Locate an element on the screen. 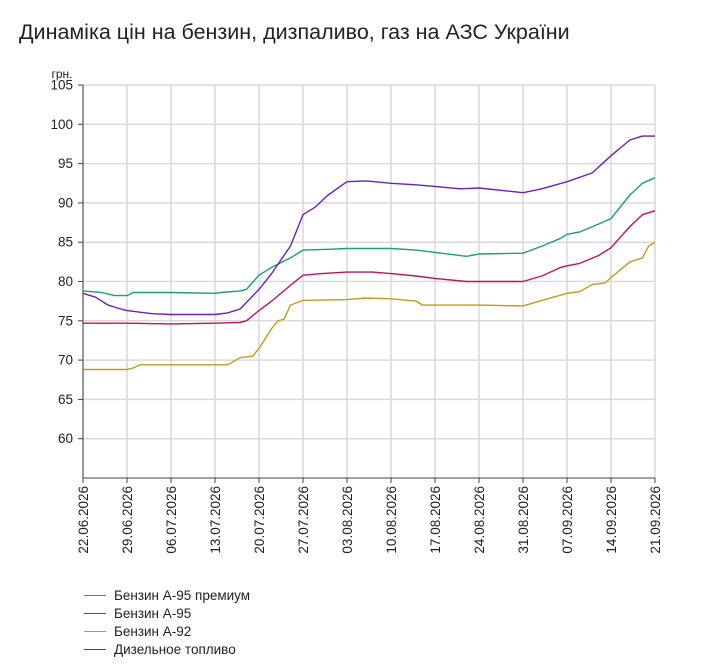  legend-item-premium-95: Бензин А-95 премиум is located at coordinates (167, 595).